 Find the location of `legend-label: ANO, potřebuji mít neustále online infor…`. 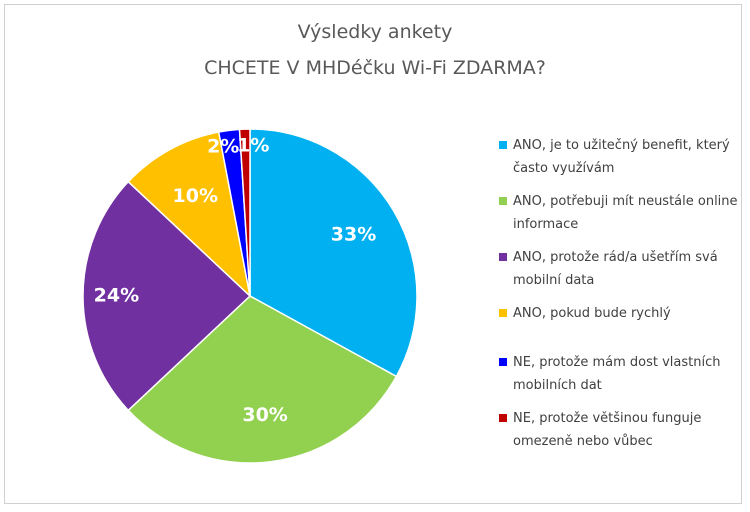

legend-label: ANO, potřebuji mít neustále online infor… is located at coordinates (625, 213).